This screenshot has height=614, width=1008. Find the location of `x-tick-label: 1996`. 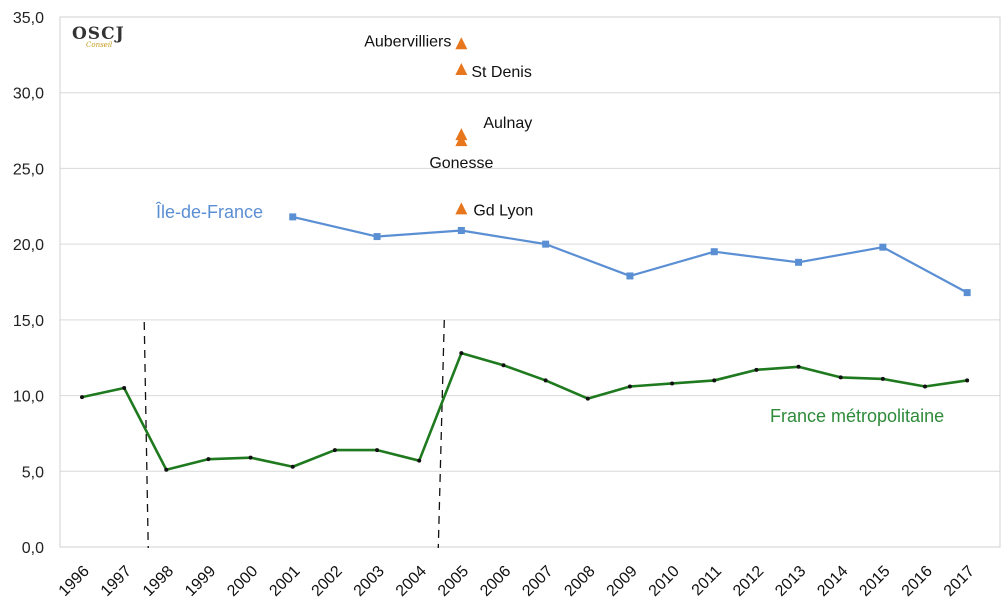

x-tick-label: 1996 is located at coordinates (74, 581).